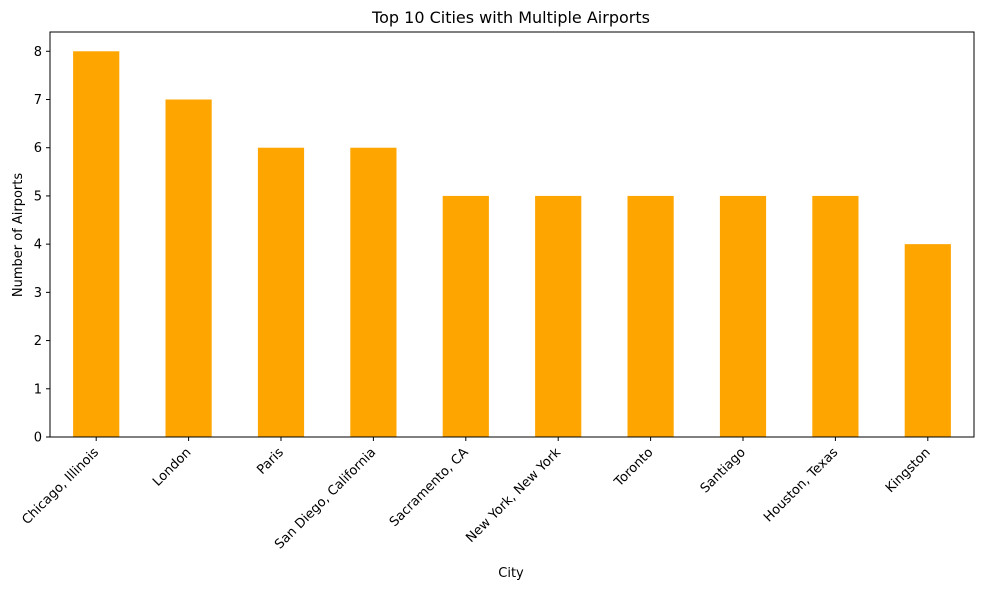  What do you see at coordinates (38, 148) in the screenshot?
I see `y-tick-label-6: 6` at bounding box center [38, 148].